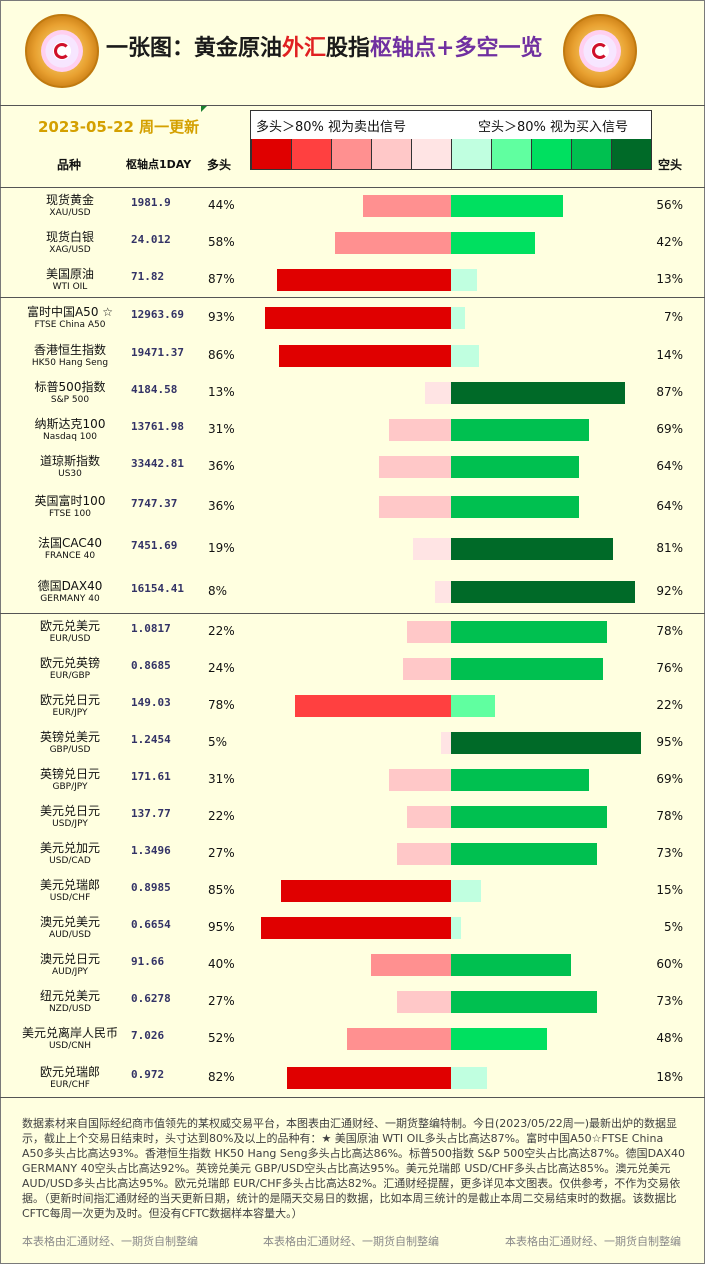 The width and height of the screenshot is (705, 1264). I want to click on row-pivot: 1981.9, so click(151, 202).